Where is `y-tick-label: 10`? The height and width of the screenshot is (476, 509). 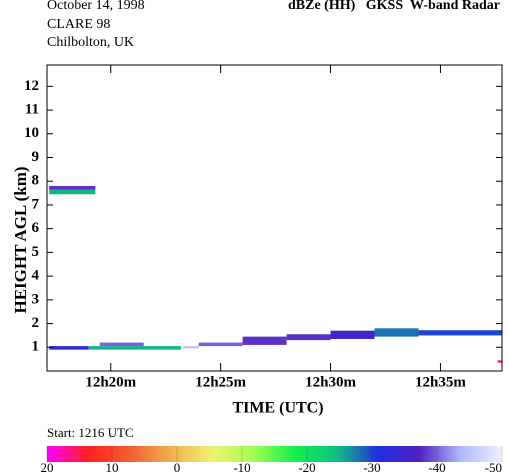
y-tick-label: 10 is located at coordinates (31, 133).